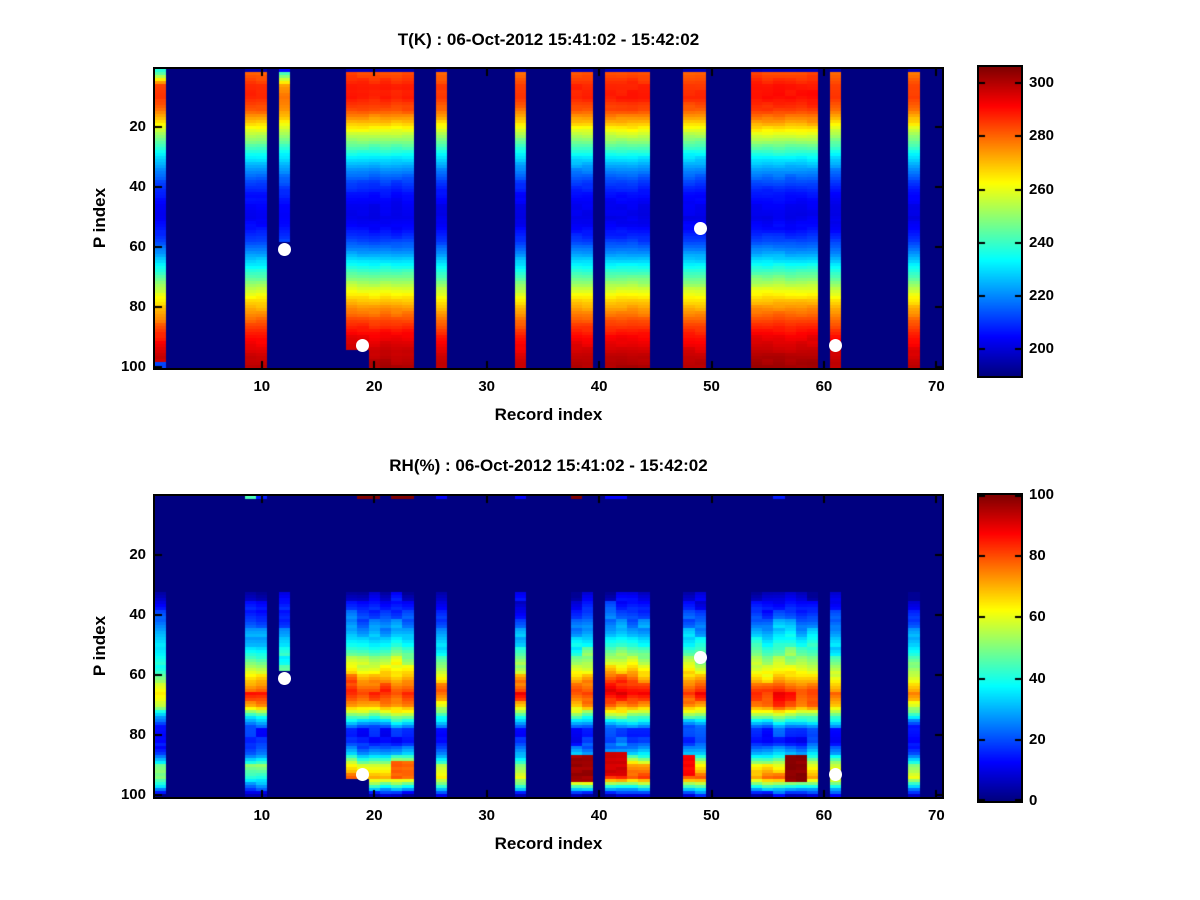 The image size is (1200, 900). What do you see at coordinates (1042, 296) in the screenshot?
I see `colorbar-tick-label: 220` at bounding box center [1042, 296].